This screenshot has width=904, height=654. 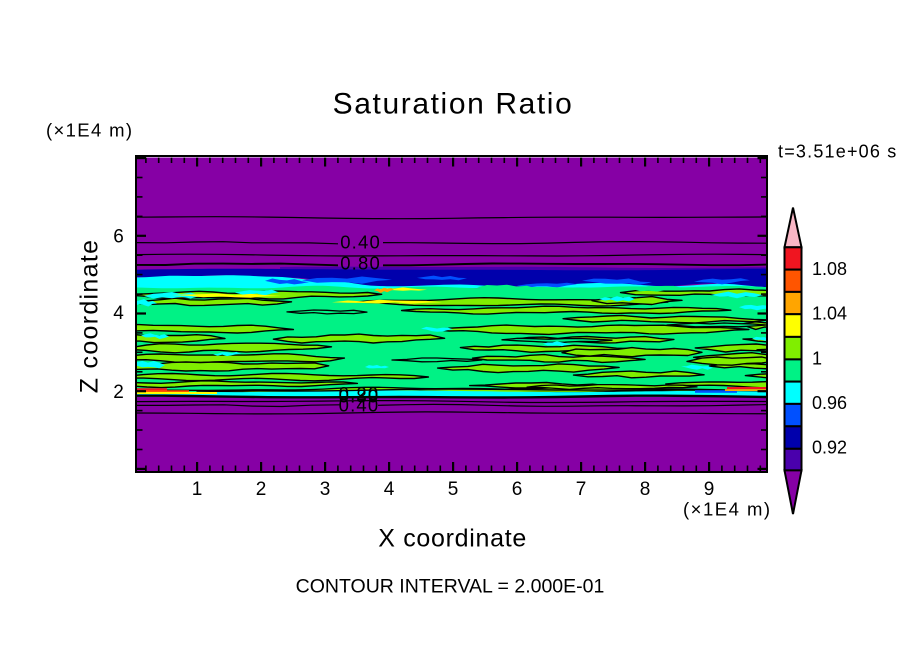 What do you see at coordinates (829, 403) in the screenshot?
I see `svg-text: 0.96` at bounding box center [829, 403].